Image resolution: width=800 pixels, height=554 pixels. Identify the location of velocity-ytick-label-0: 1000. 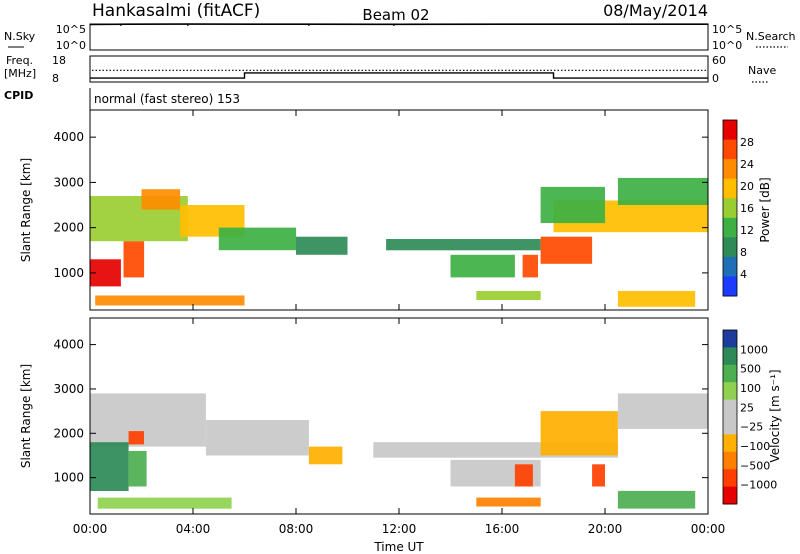
(68, 478).